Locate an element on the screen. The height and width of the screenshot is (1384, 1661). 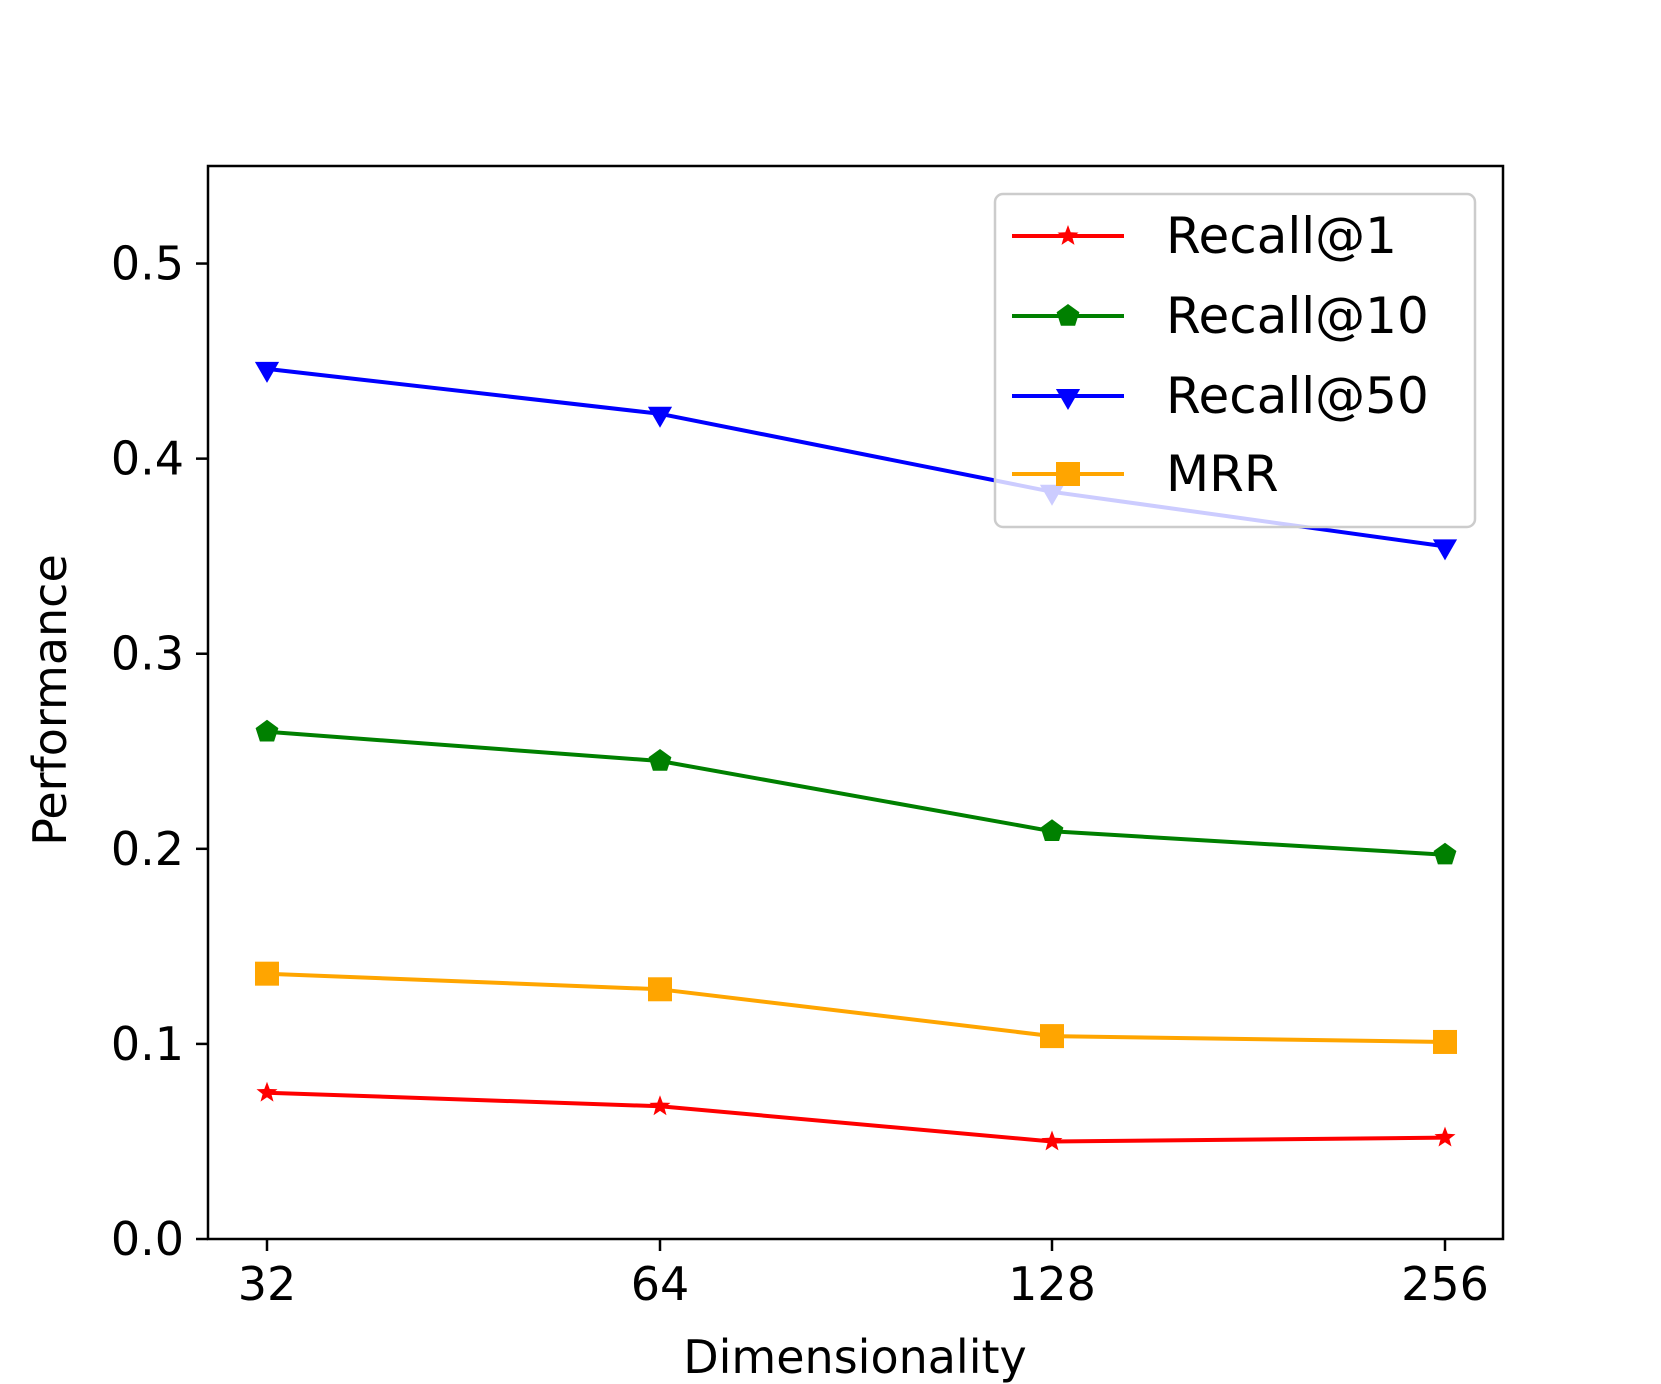
y-tick-label: 0.5 is located at coordinates (147, 264).